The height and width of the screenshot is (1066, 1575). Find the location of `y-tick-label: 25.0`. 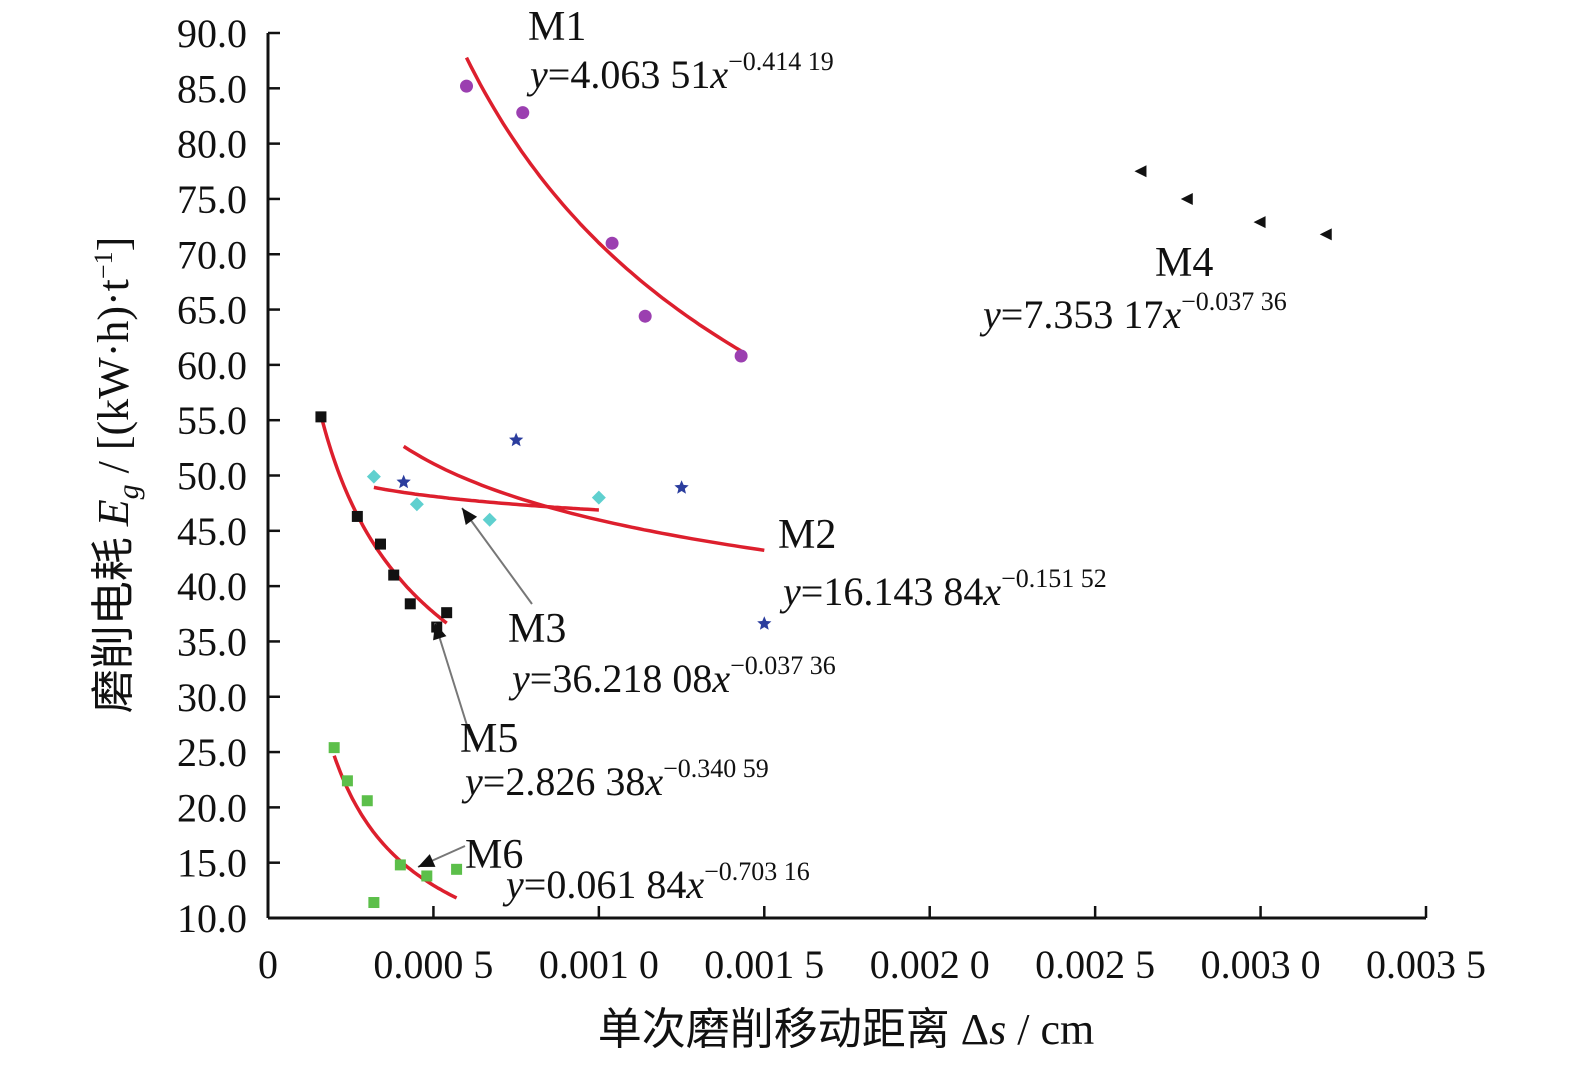

y-tick-label: 25.0 is located at coordinates (212, 752).